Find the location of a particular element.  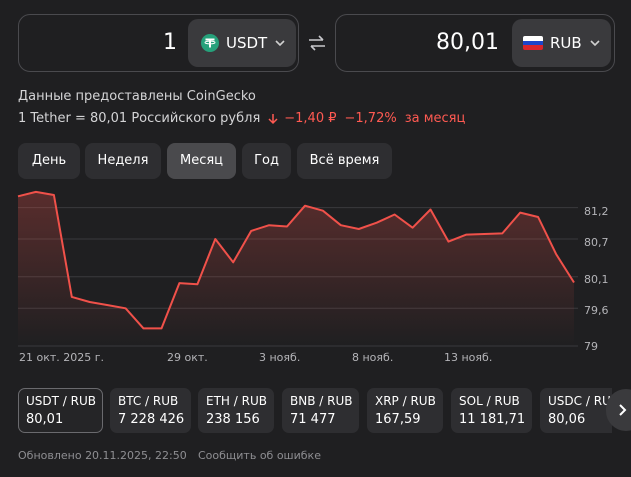

change-percent: −1,72% is located at coordinates (370, 118).